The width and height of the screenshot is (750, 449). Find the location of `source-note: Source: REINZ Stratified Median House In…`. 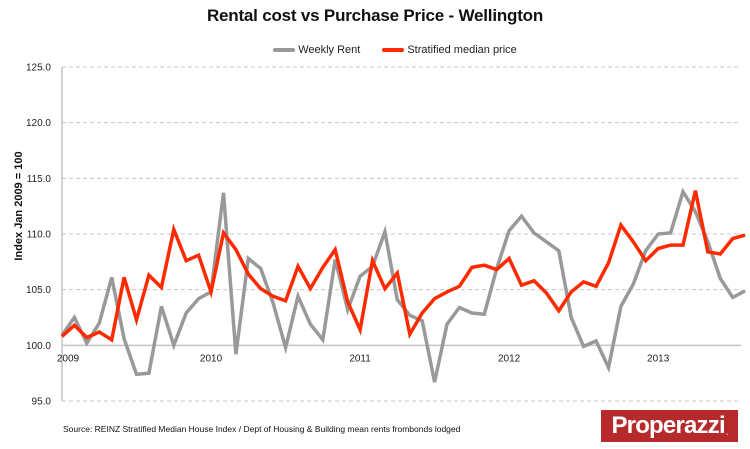

source-note: Source: REINZ Stratified Median House In… is located at coordinates (262, 429).